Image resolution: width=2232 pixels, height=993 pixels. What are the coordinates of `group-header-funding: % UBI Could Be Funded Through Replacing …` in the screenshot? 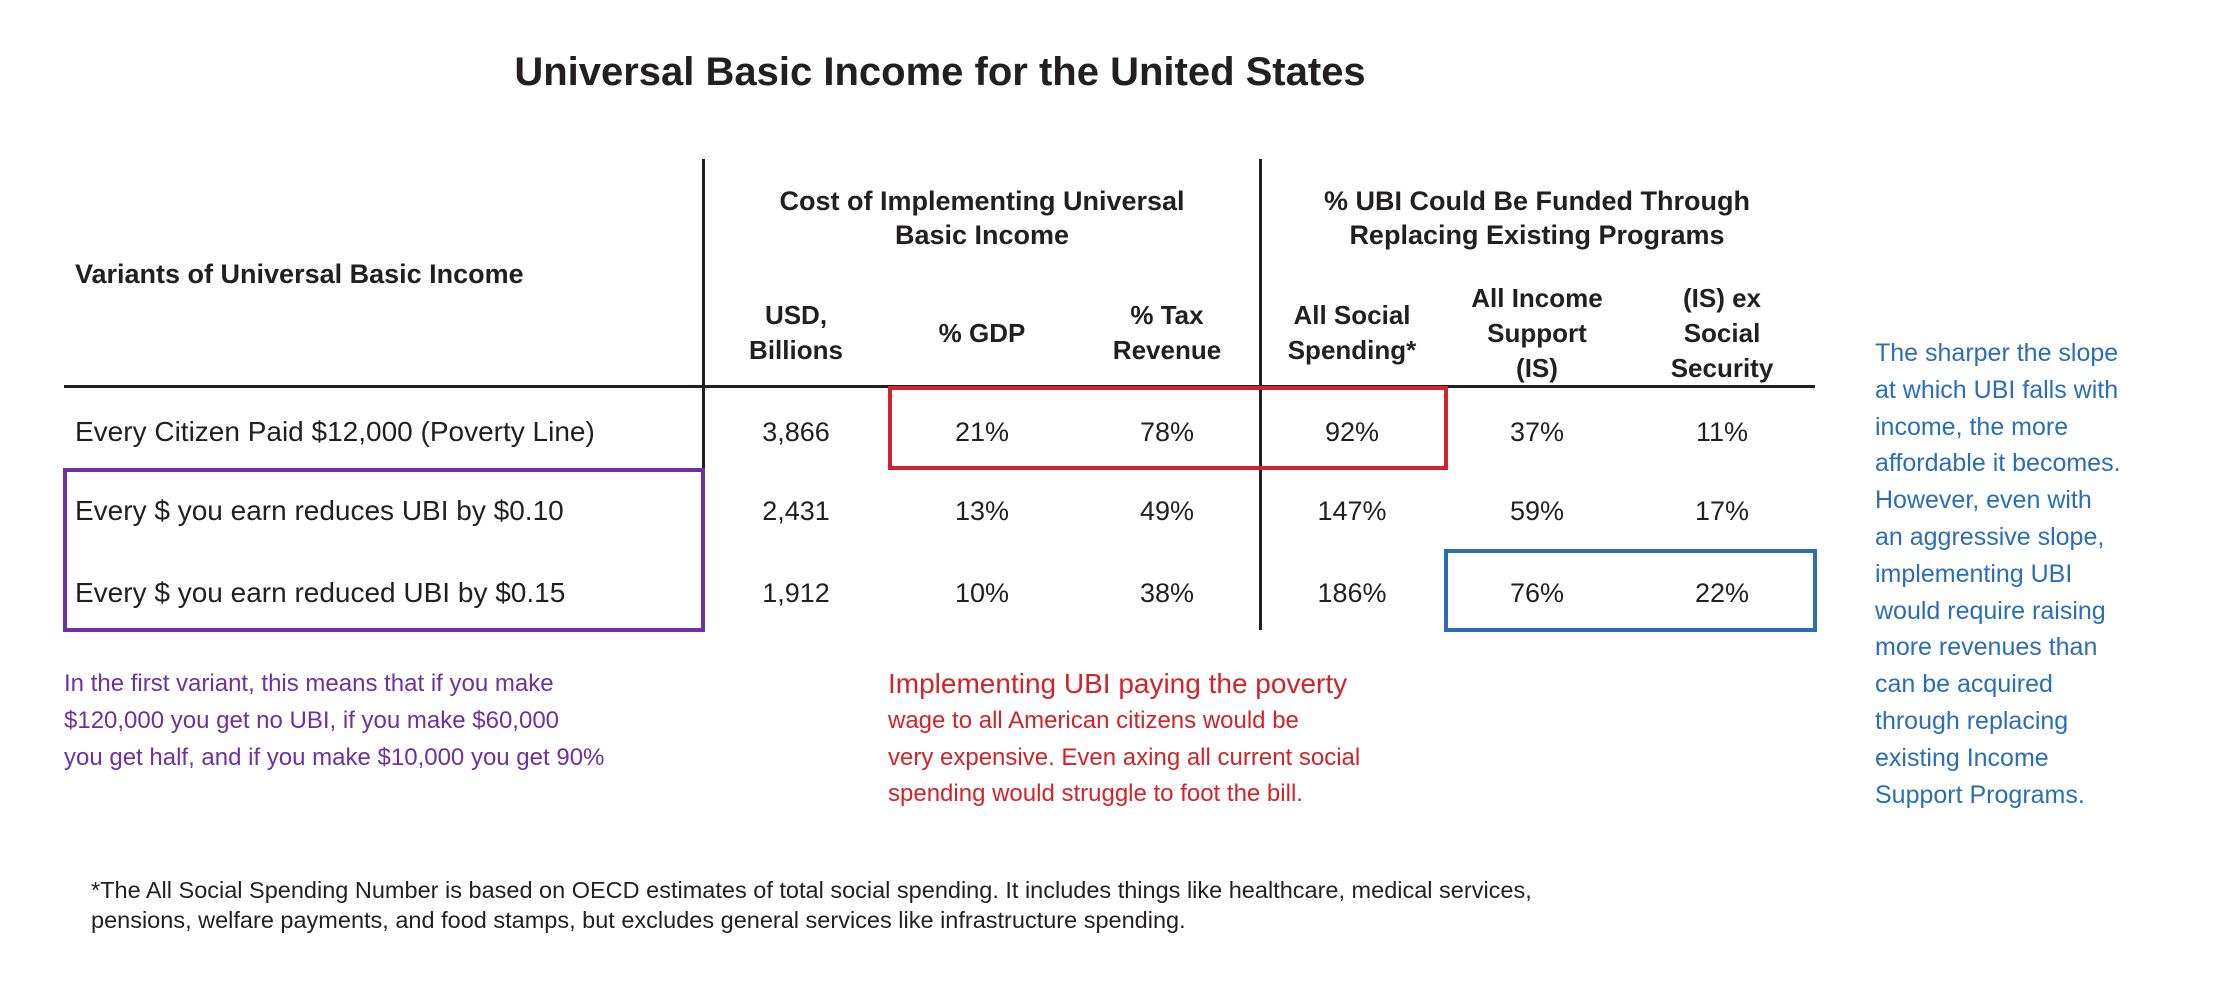 It's located at (1537, 218).